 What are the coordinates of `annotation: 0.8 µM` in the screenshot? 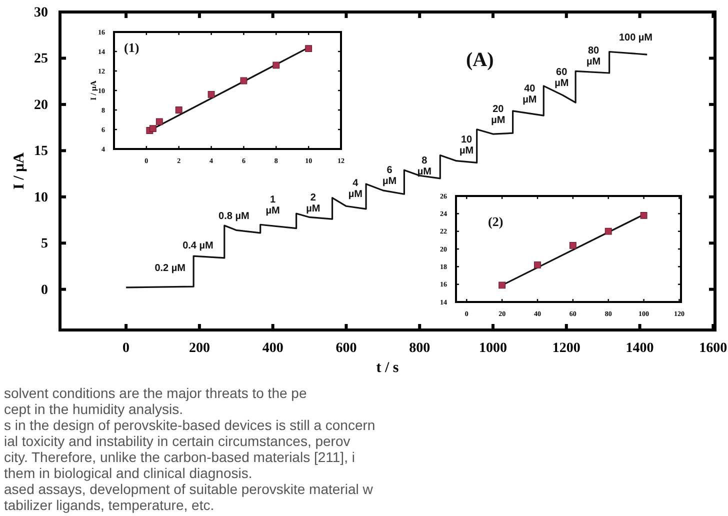 It's located at (234, 216).